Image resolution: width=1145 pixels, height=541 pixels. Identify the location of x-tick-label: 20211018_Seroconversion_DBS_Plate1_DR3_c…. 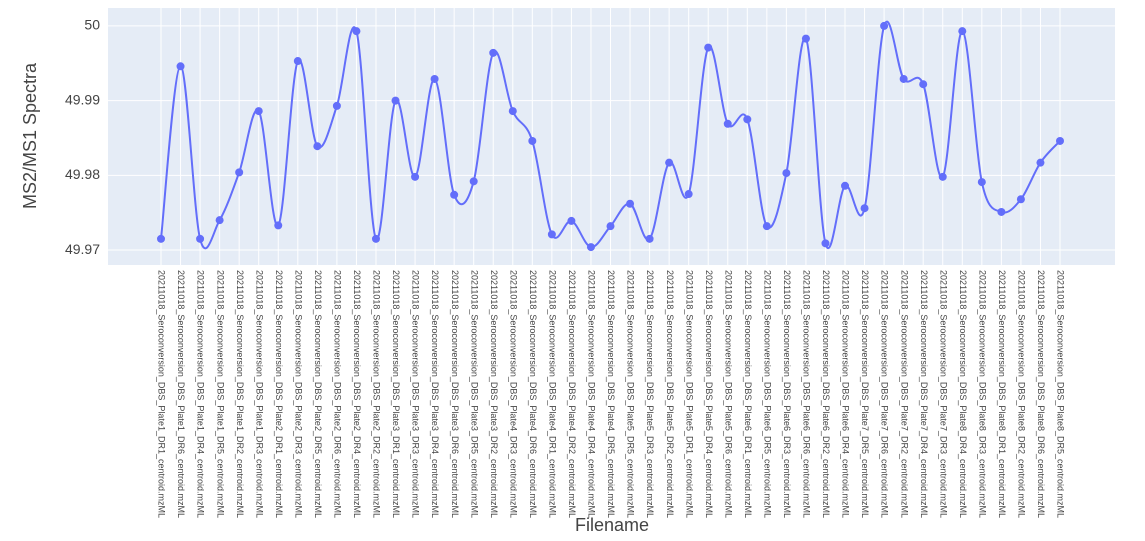
(259, 394).